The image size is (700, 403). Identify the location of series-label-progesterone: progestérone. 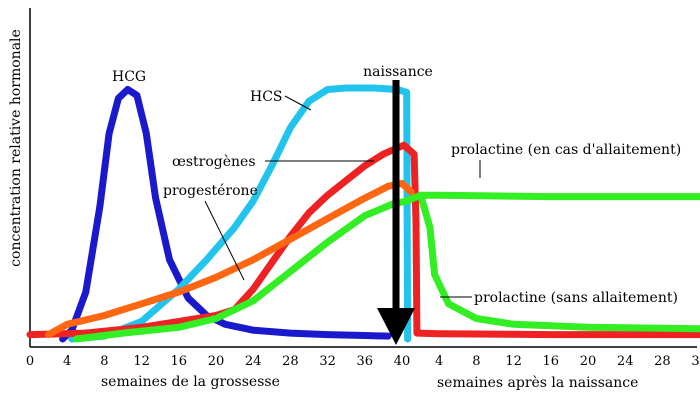
(210, 191).